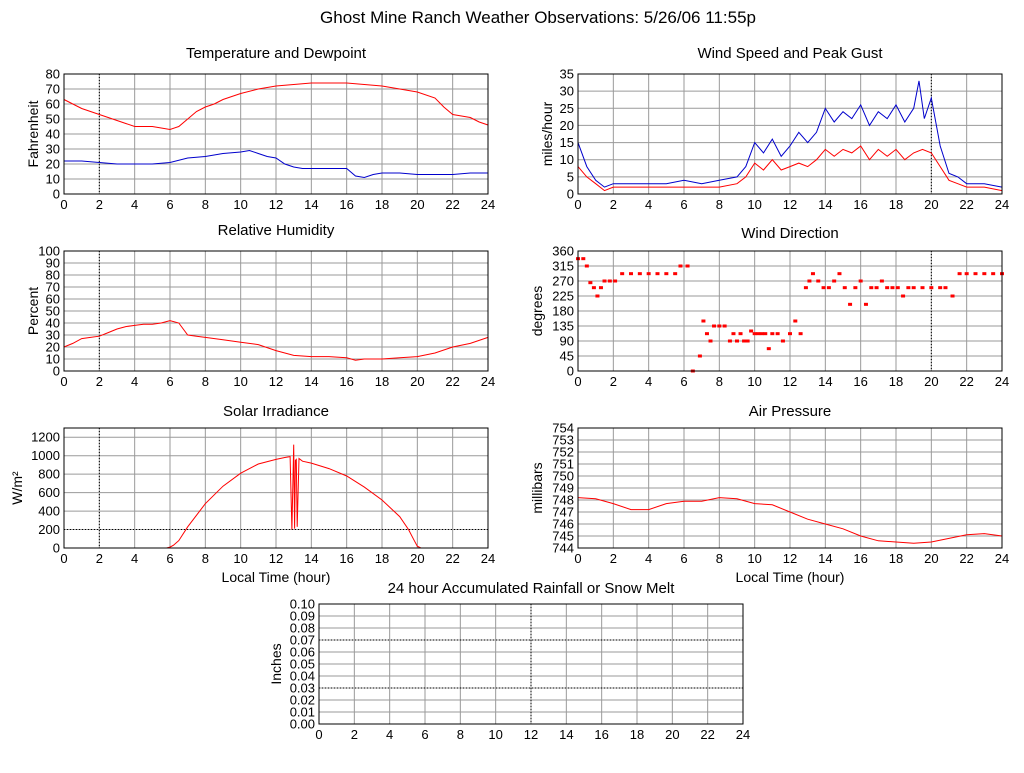  What do you see at coordinates (743, 734) in the screenshot?
I see `rain-x-tick-label: 24` at bounding box center [743, 734].